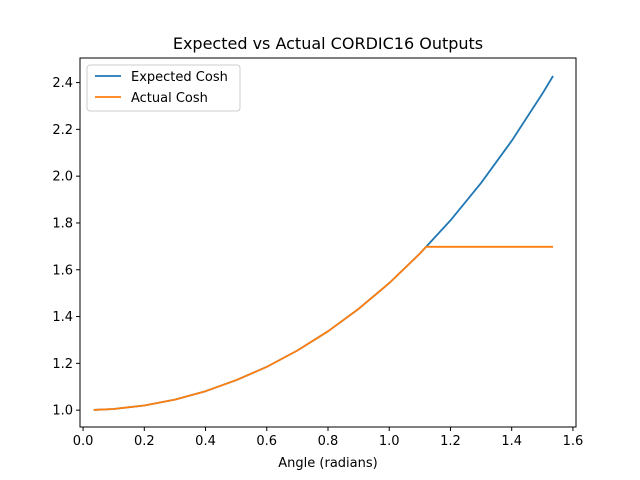 This screenshot has width=640, height=480. Describe the element at coordinates (62, 364) in the screenshot. I see `y-tick-label: 1.2` at that location.